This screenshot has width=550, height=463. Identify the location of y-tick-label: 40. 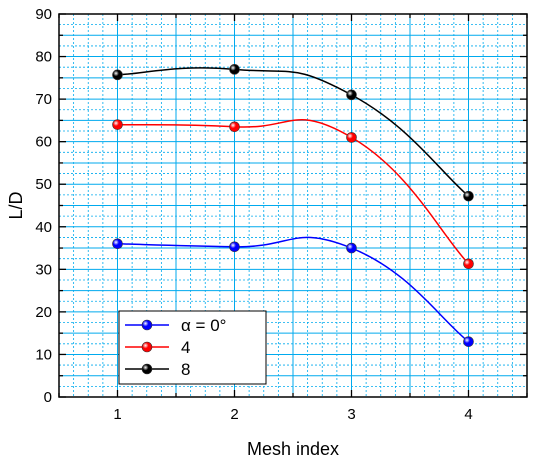
(43, 227).